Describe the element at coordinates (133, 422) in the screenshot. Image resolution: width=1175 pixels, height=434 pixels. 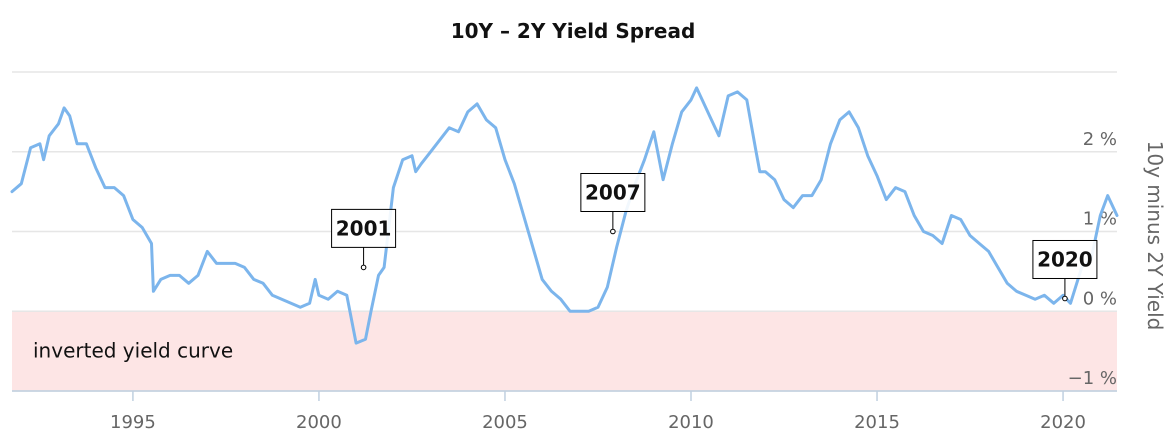
I see `x-tick-label: 1995` at that location.